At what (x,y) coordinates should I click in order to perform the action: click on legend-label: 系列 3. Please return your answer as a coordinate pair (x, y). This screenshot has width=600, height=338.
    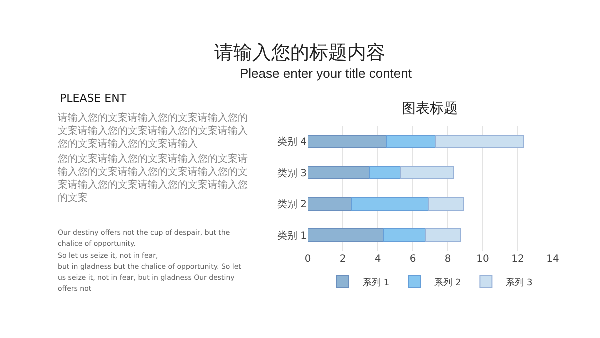
    Looking at the image, I should click on (519, 282).